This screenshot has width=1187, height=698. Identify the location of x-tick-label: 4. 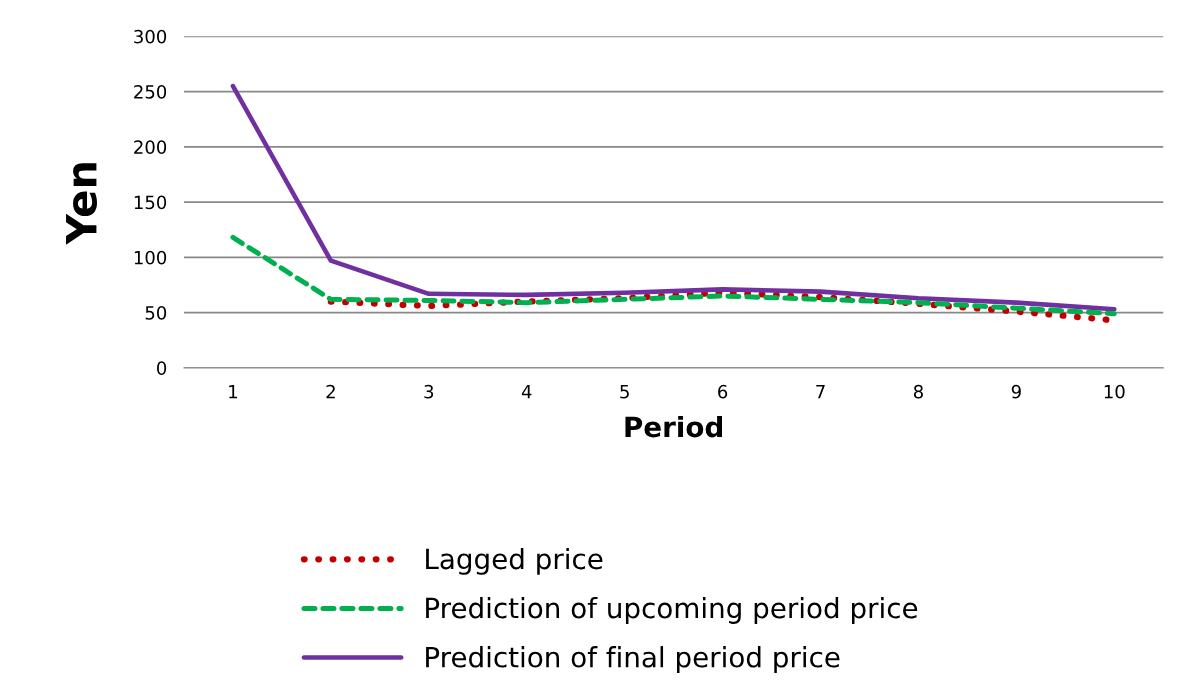
(526, 392).